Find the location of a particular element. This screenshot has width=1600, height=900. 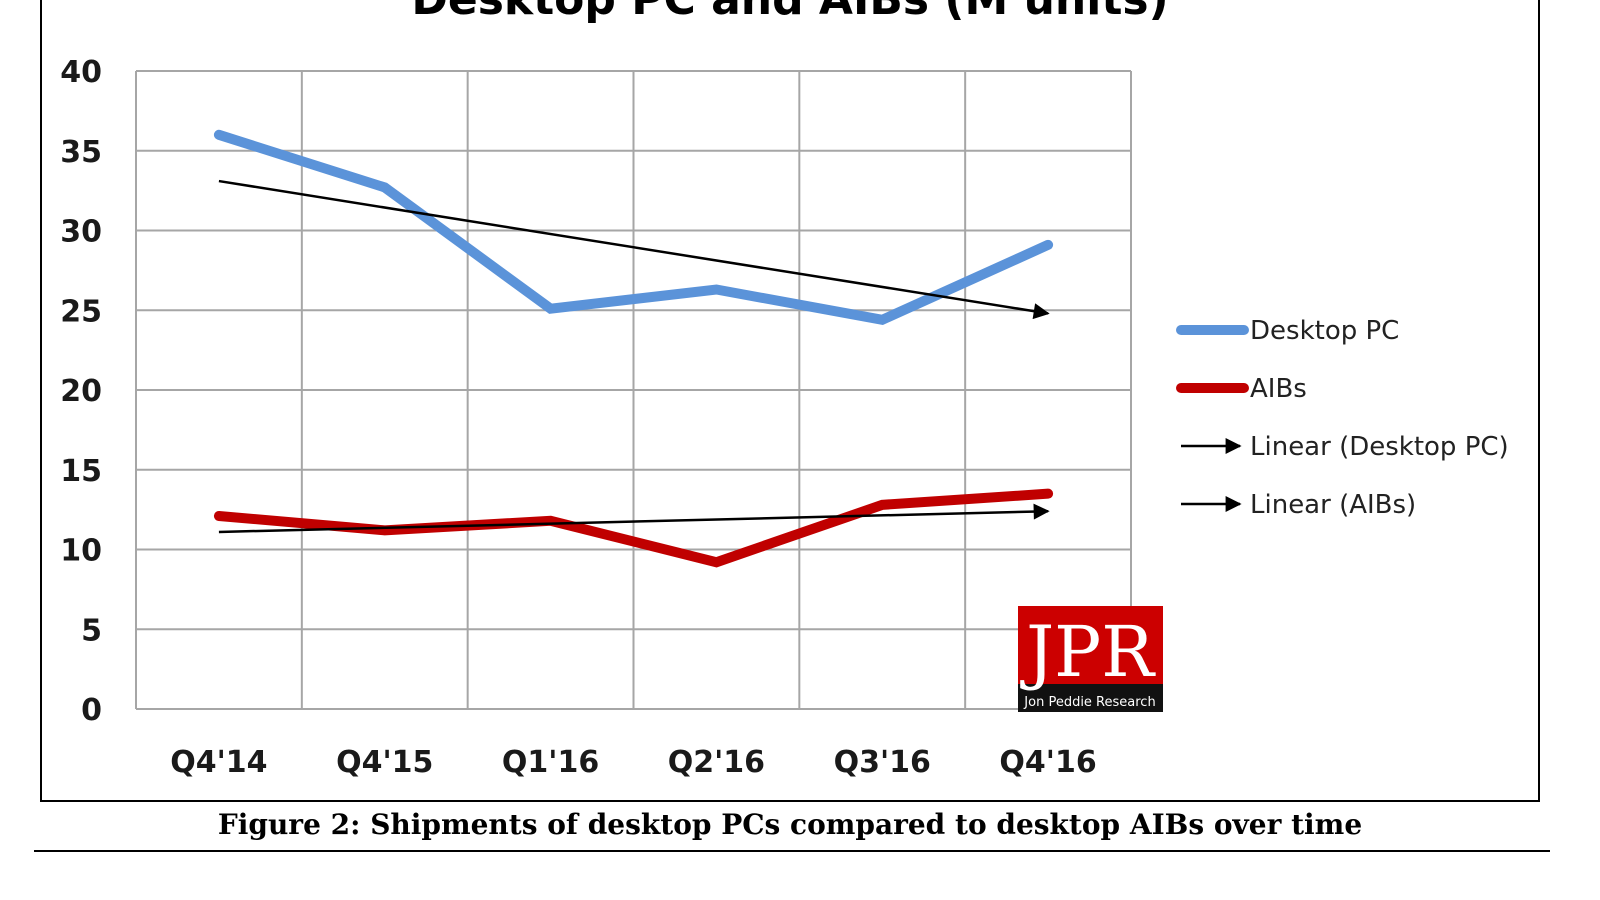

logo-band is located at coordinates (1090, 698).